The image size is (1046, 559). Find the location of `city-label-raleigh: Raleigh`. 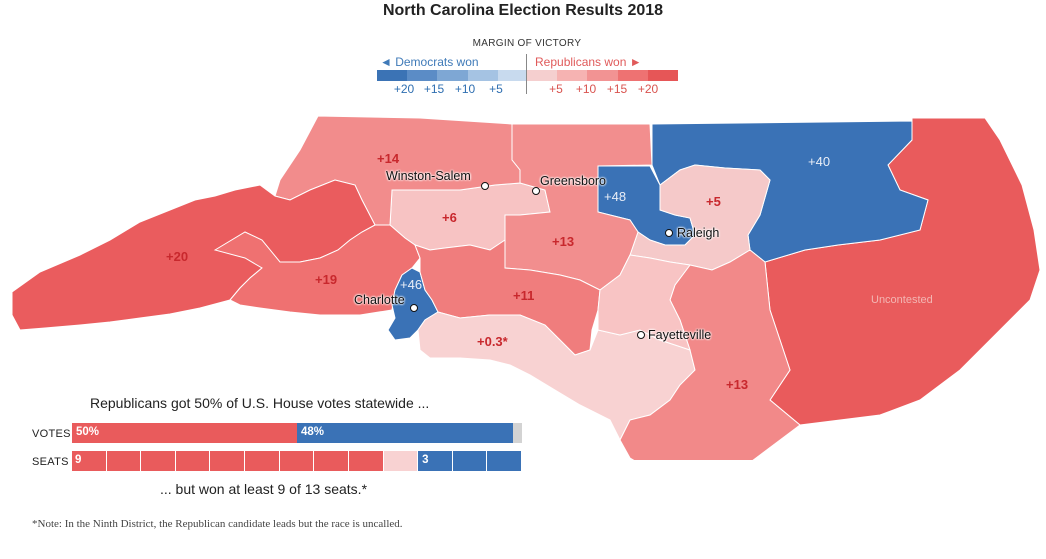

city-label-raleigh: Raleigh is located at coordinates (698, 233).